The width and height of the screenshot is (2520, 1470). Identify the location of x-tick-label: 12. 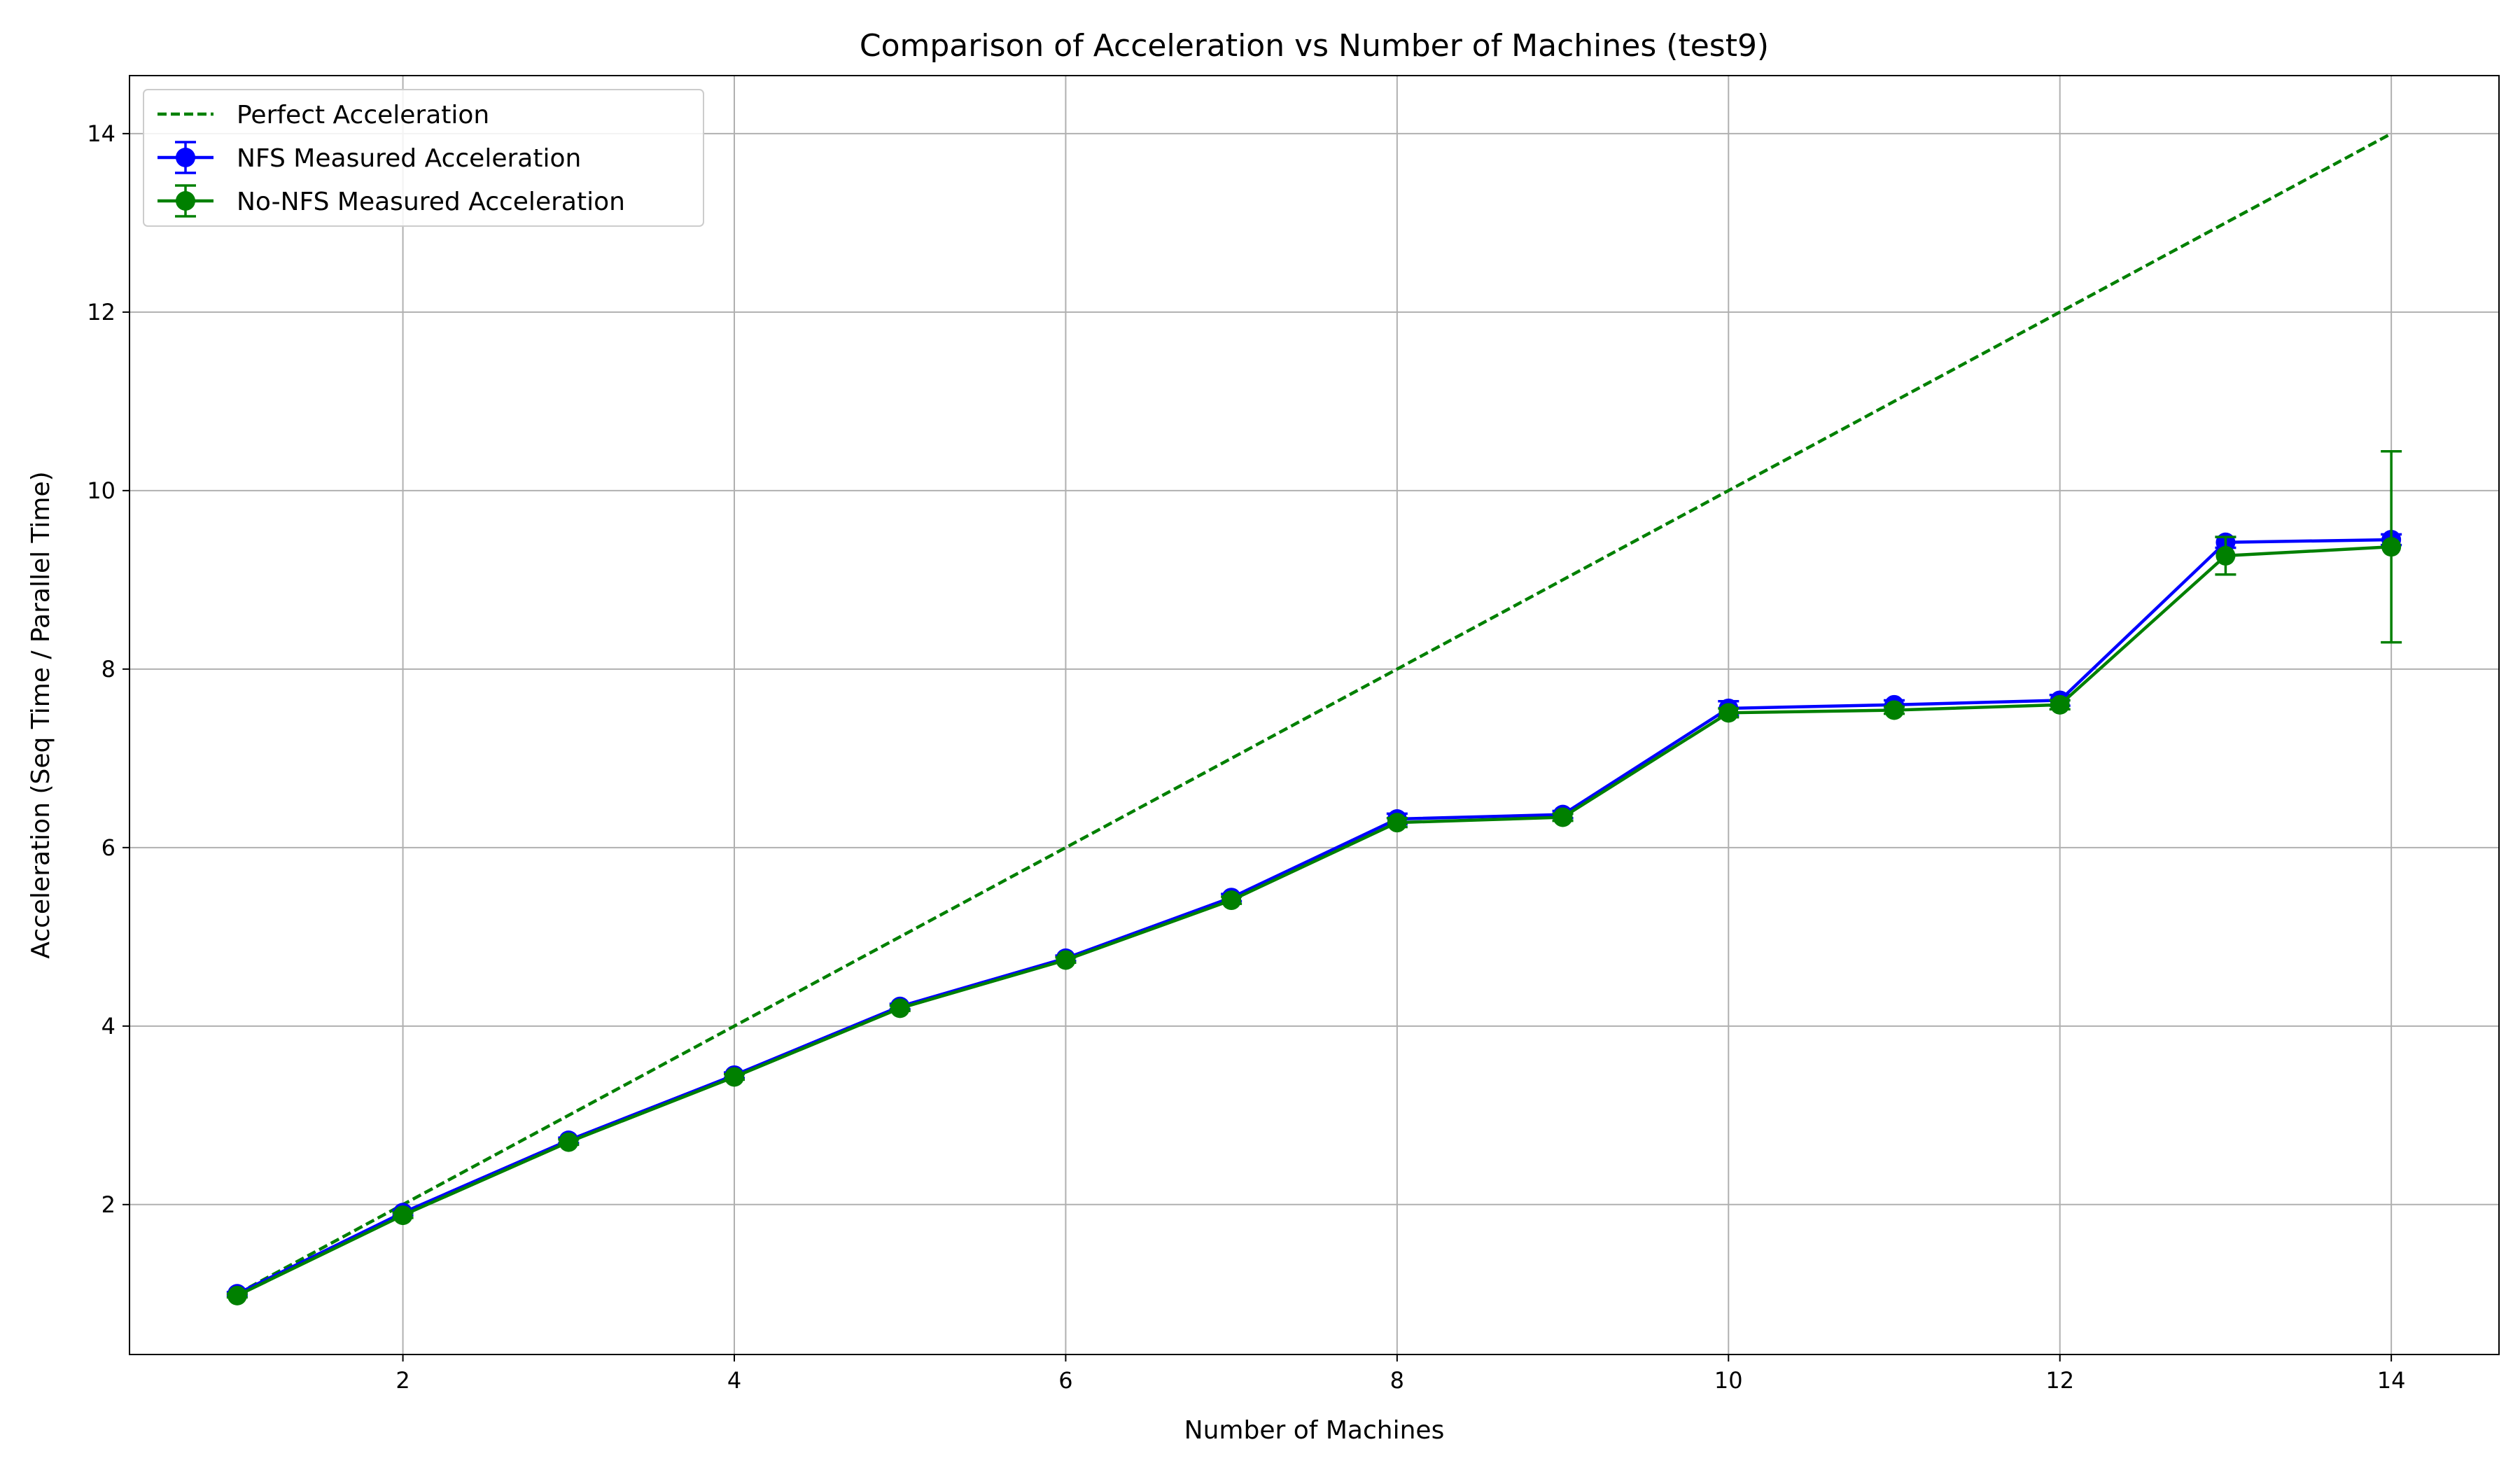
(2059, 1380).